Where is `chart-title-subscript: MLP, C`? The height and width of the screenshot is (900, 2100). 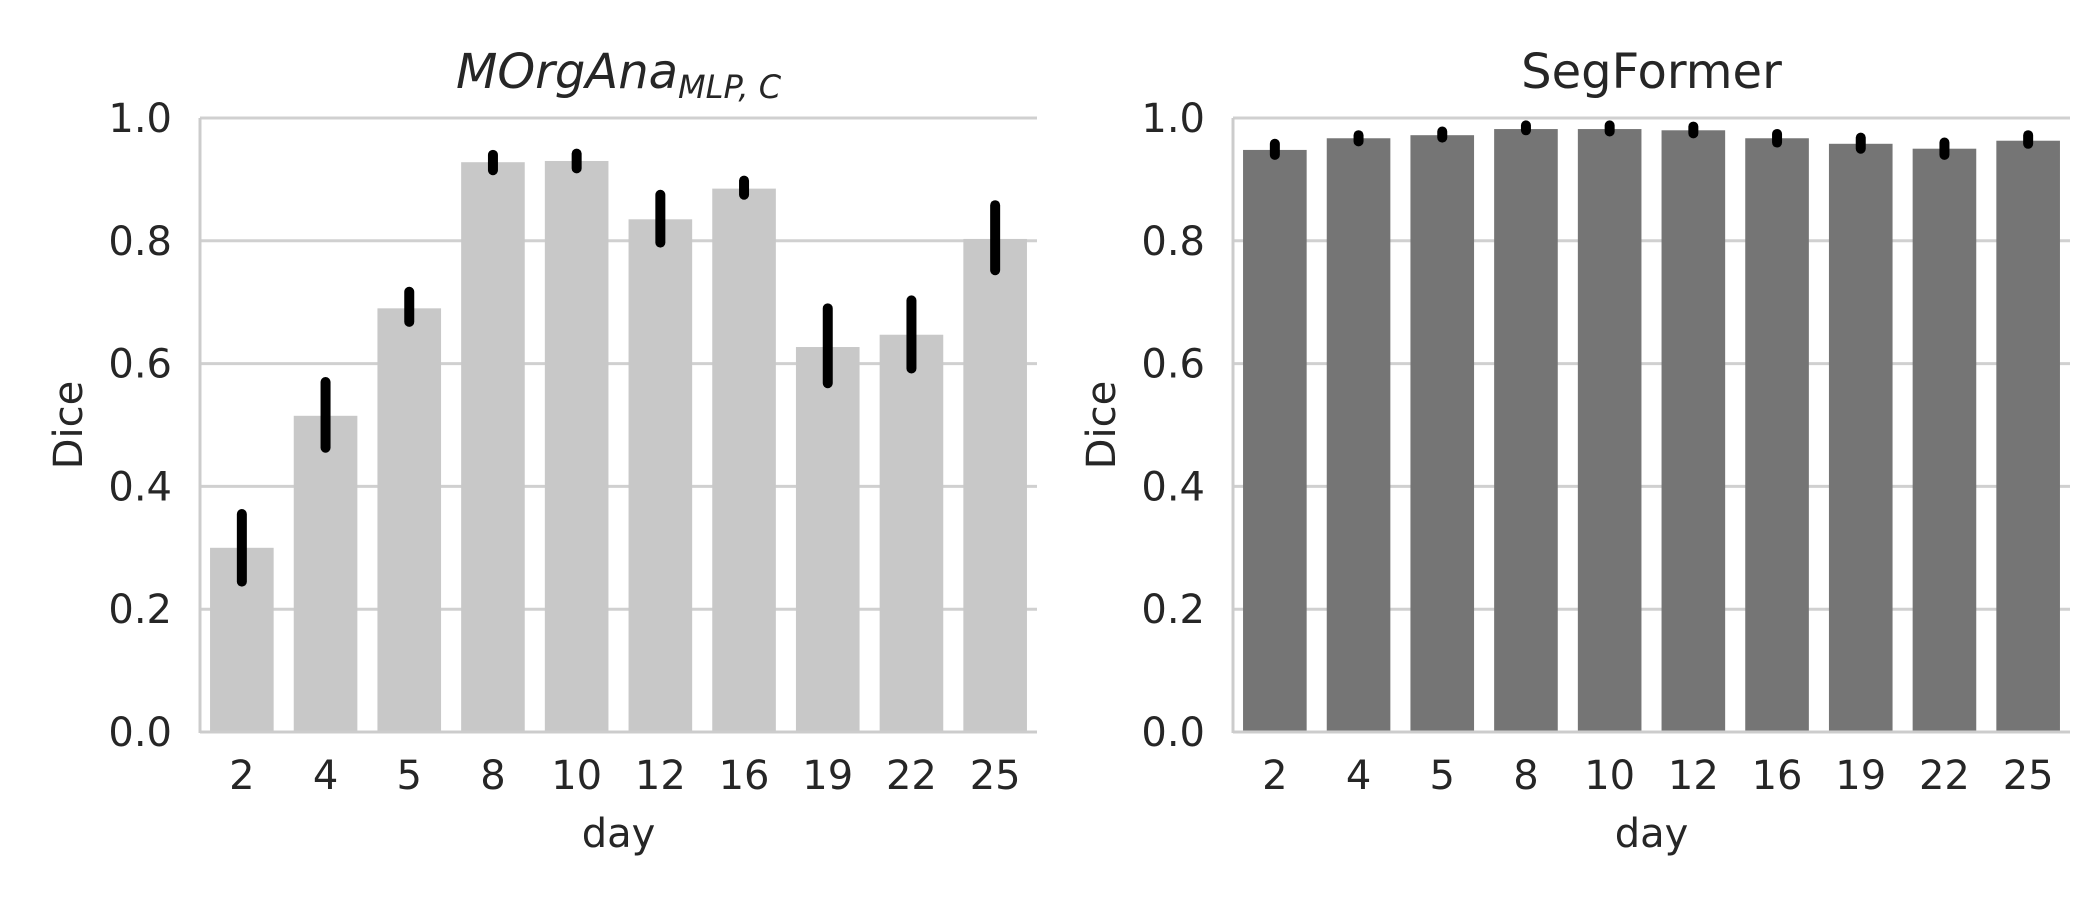
chart-title-subscript: MLP, C is located at coordinates (730, 87).